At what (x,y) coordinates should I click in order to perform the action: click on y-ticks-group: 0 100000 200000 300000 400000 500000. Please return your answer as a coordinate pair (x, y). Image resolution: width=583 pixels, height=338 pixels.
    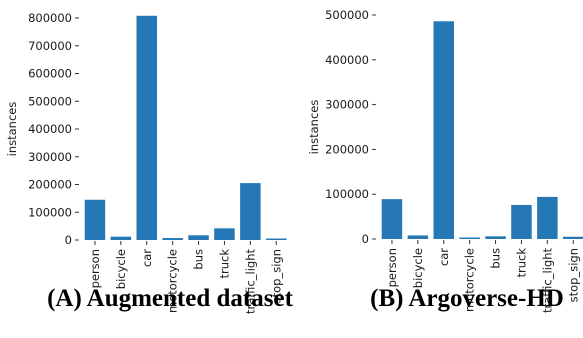
    Looking at the image, I should click on (350, 127).